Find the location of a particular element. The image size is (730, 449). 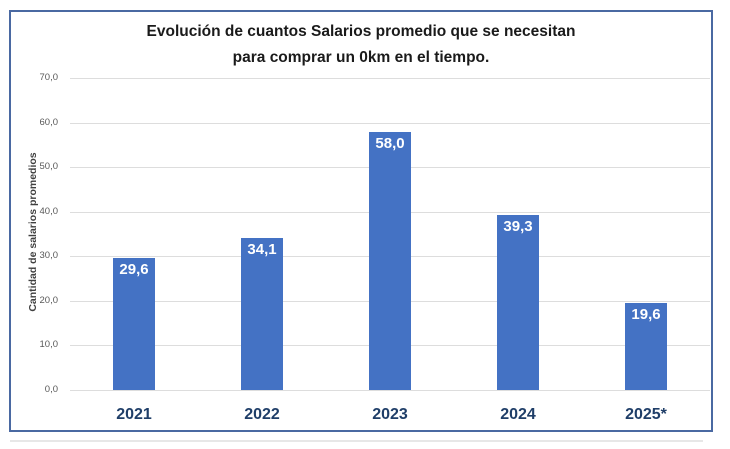

x-tick-label: 2024 is located at coordinates (518, 414).